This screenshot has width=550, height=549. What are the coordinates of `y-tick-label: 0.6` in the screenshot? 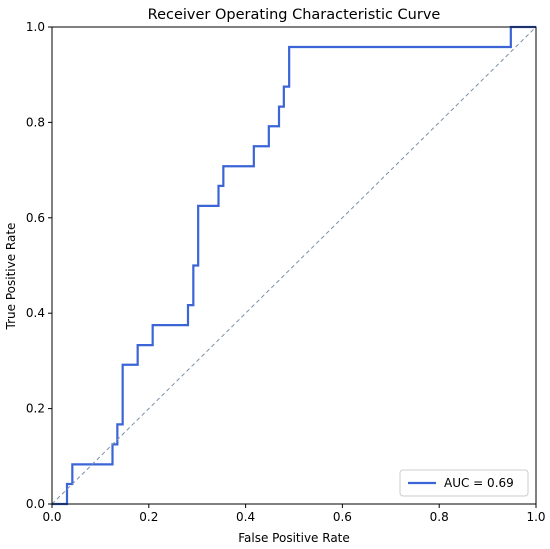 It's located at (35, 218).